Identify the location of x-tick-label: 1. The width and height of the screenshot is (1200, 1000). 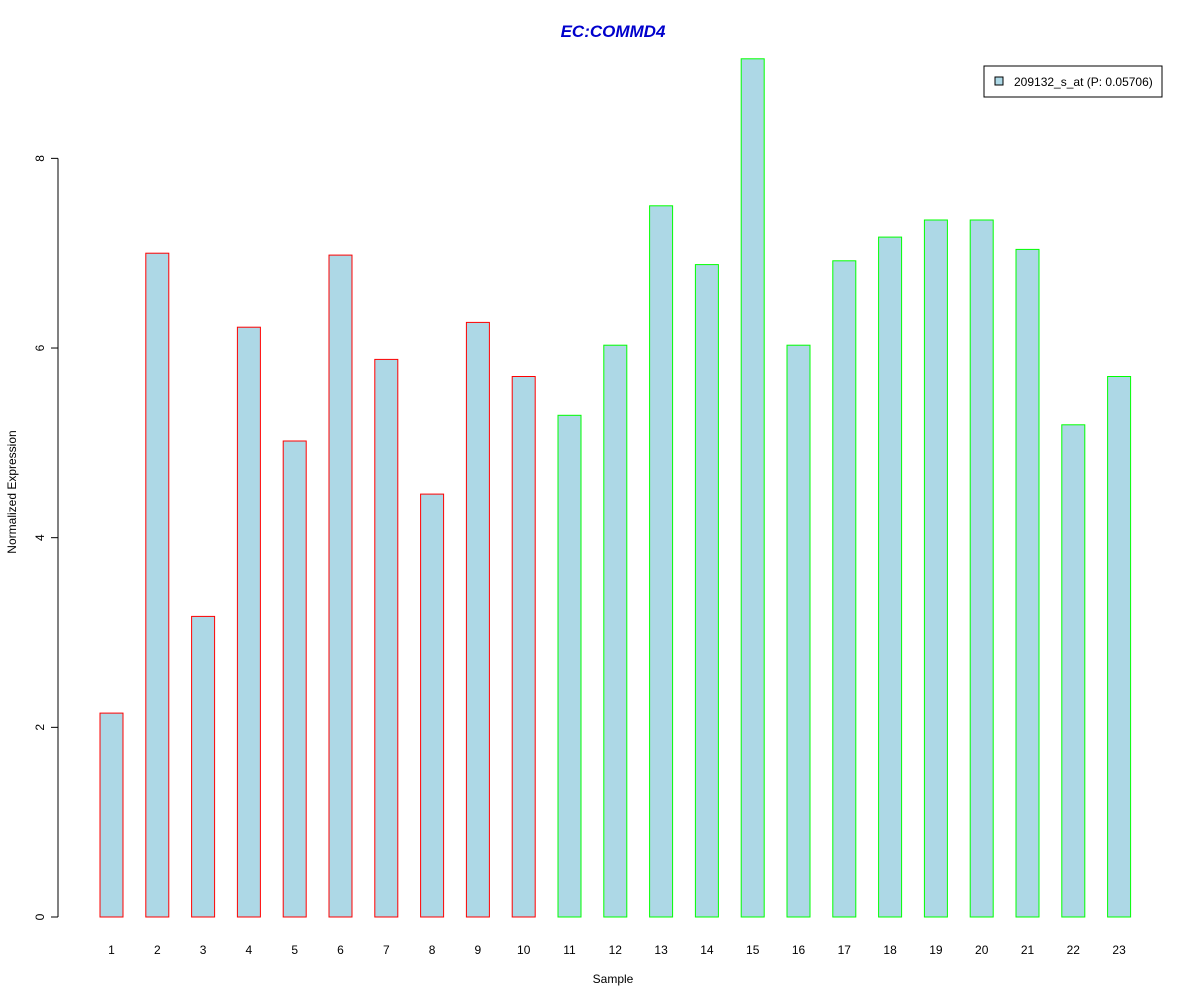
(111, 950).